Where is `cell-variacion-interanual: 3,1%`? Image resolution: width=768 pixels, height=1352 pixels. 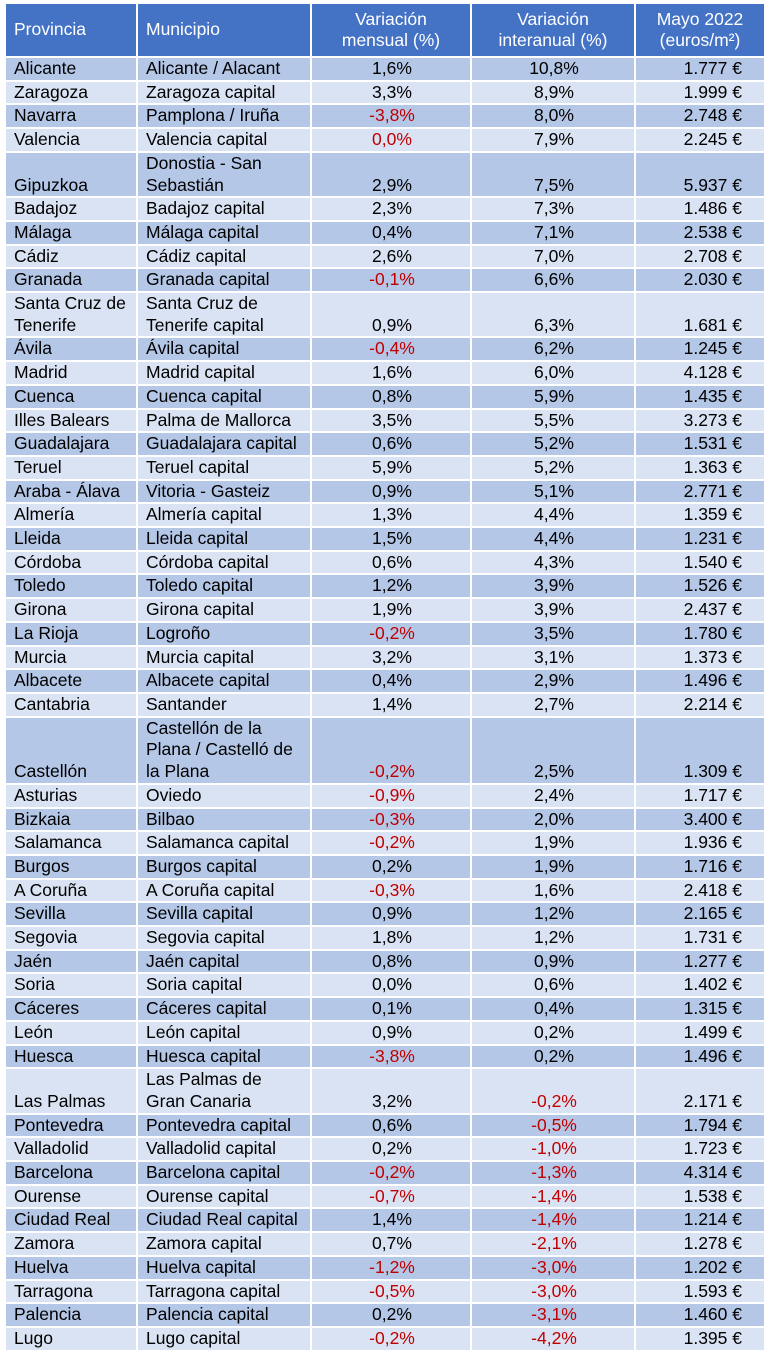
cell-variacion-interanual: 3,1% is located at coordinates (553, 657).